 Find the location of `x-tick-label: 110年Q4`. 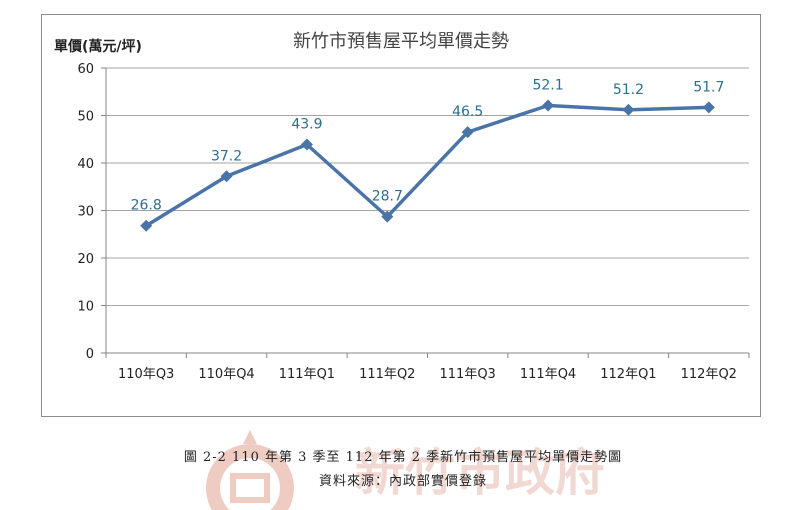

x-tick-label: 110年Q4 is located at coordinates (226, 374).